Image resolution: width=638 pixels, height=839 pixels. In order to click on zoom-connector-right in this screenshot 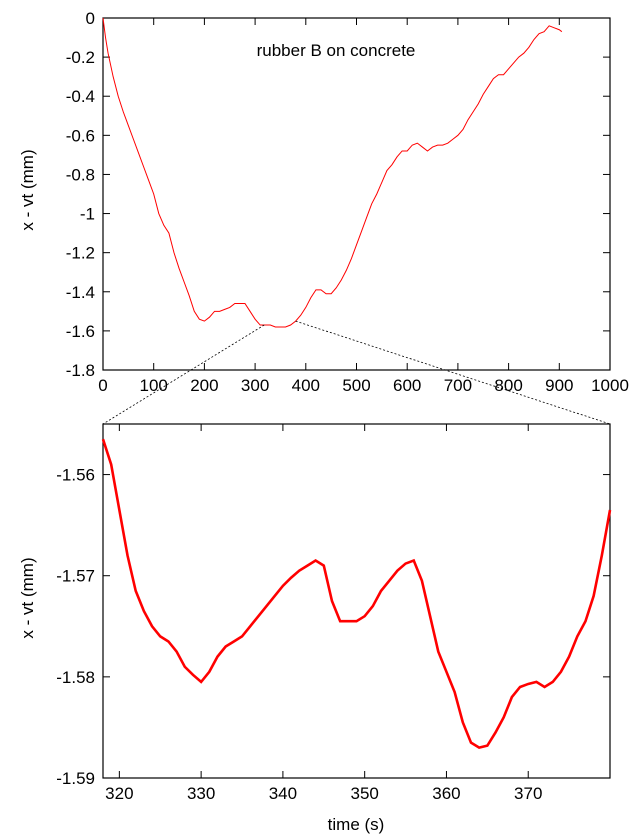, I will do `click(453, 372)`.